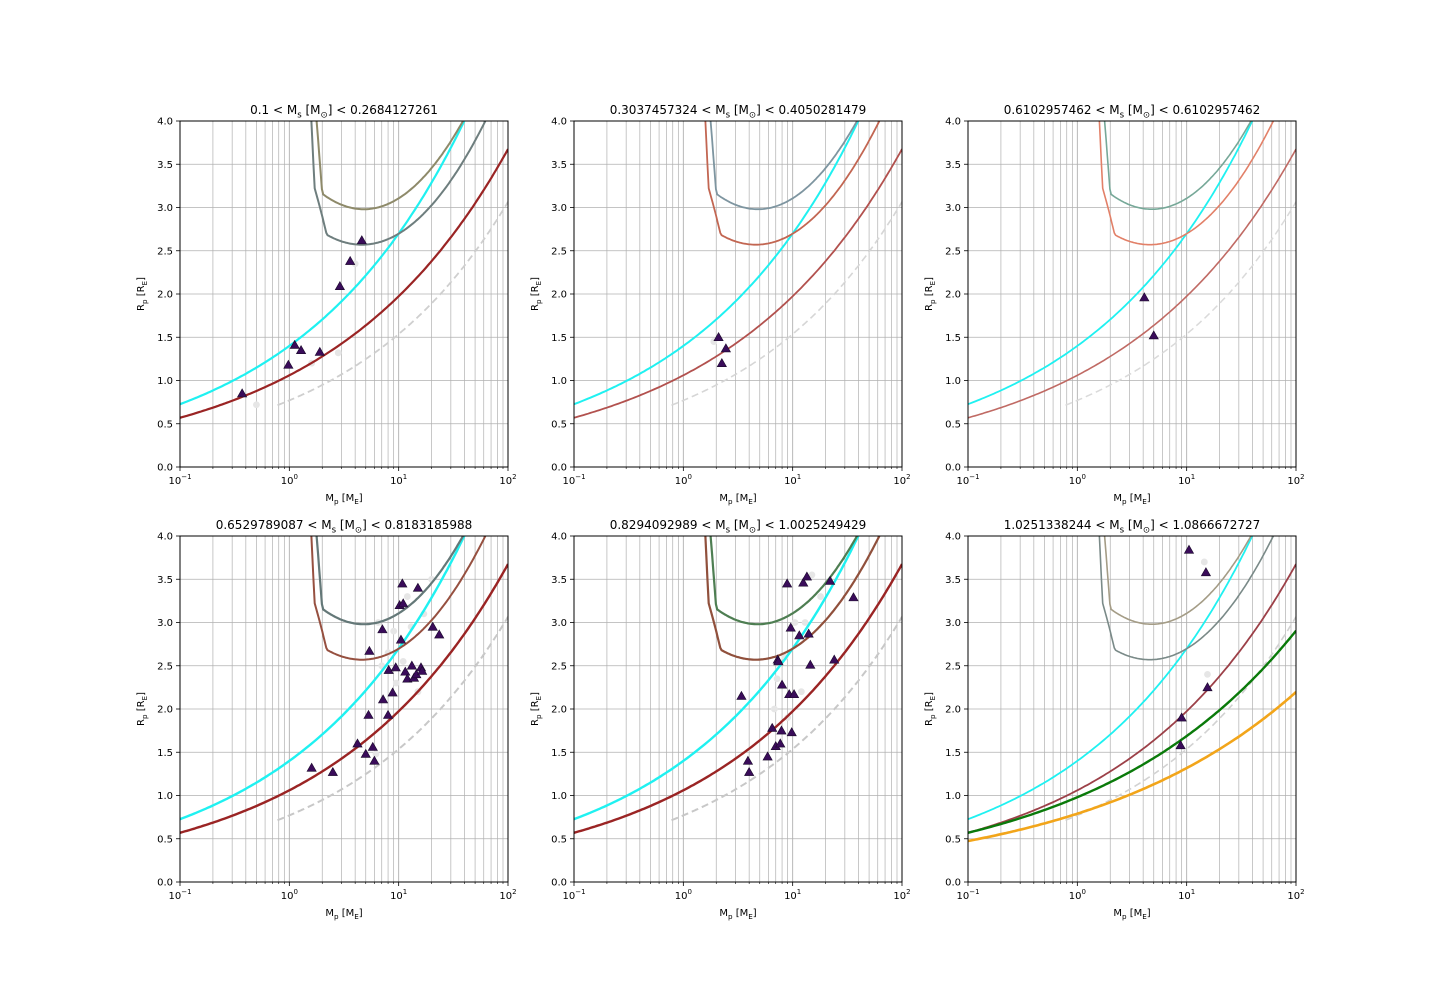  I want to click on plot-area, so click(738, 685).